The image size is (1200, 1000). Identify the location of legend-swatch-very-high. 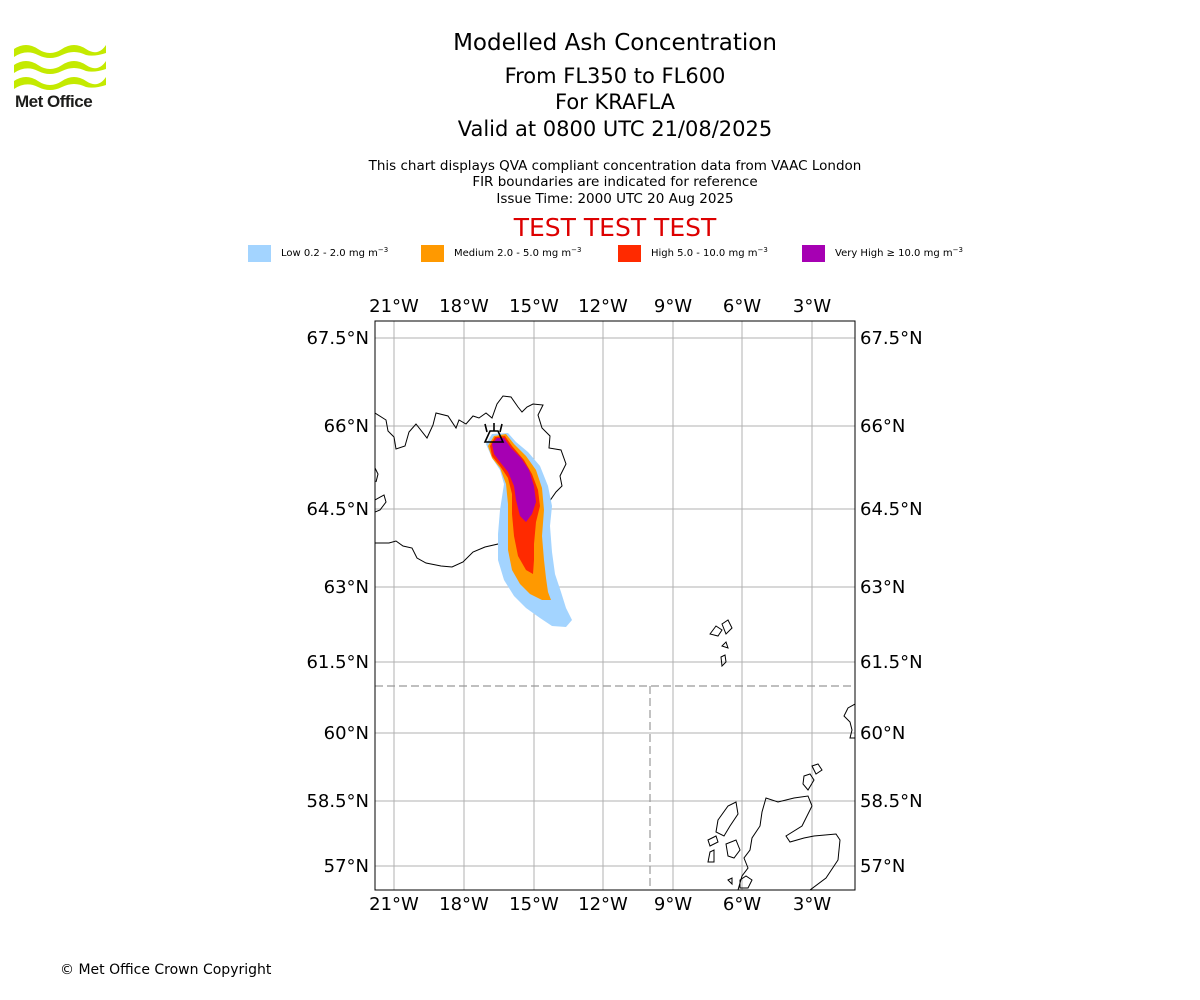
(813, 253).